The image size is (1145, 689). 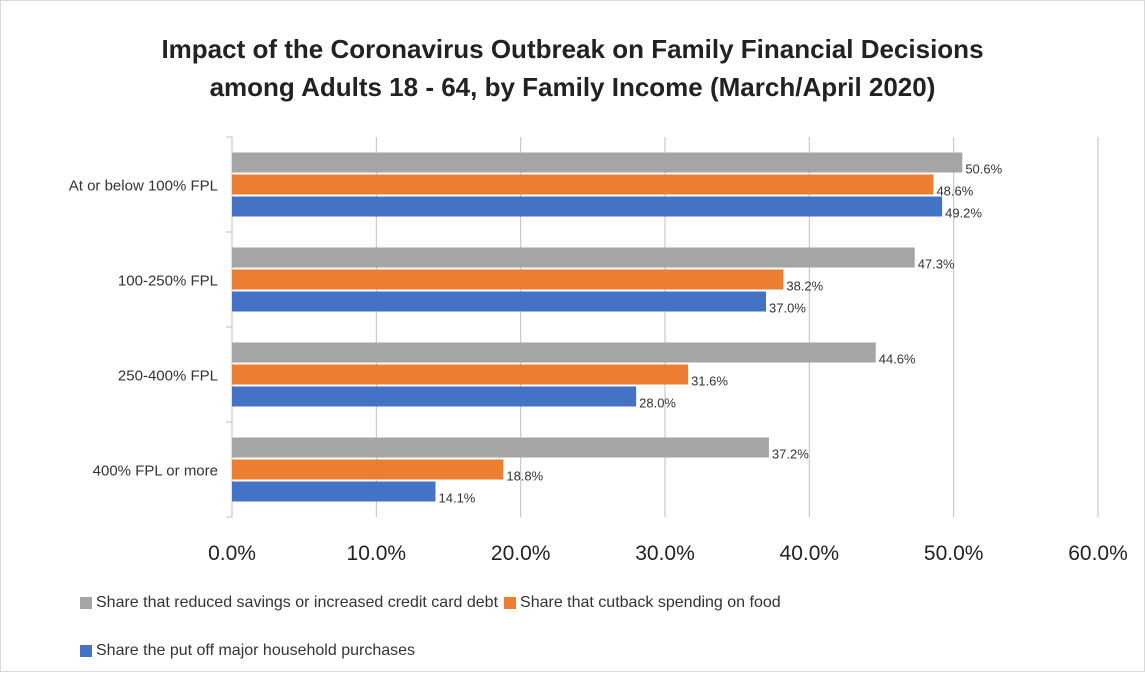 What do you see at coordinates (804, 286) in the screenshot?
I see `data-label-1-1: 38.2%` at bounding box center [804, 286].